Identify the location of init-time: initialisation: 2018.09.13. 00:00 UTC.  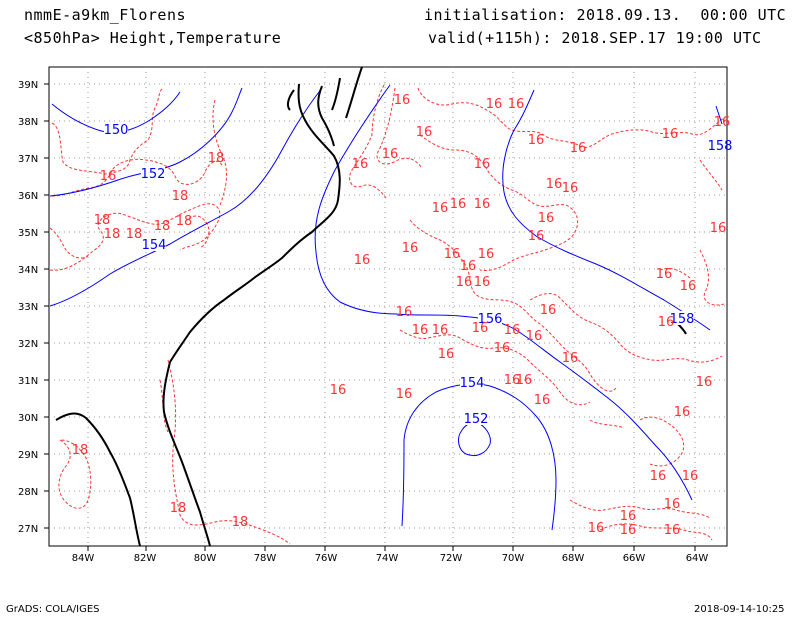
(605, 15).